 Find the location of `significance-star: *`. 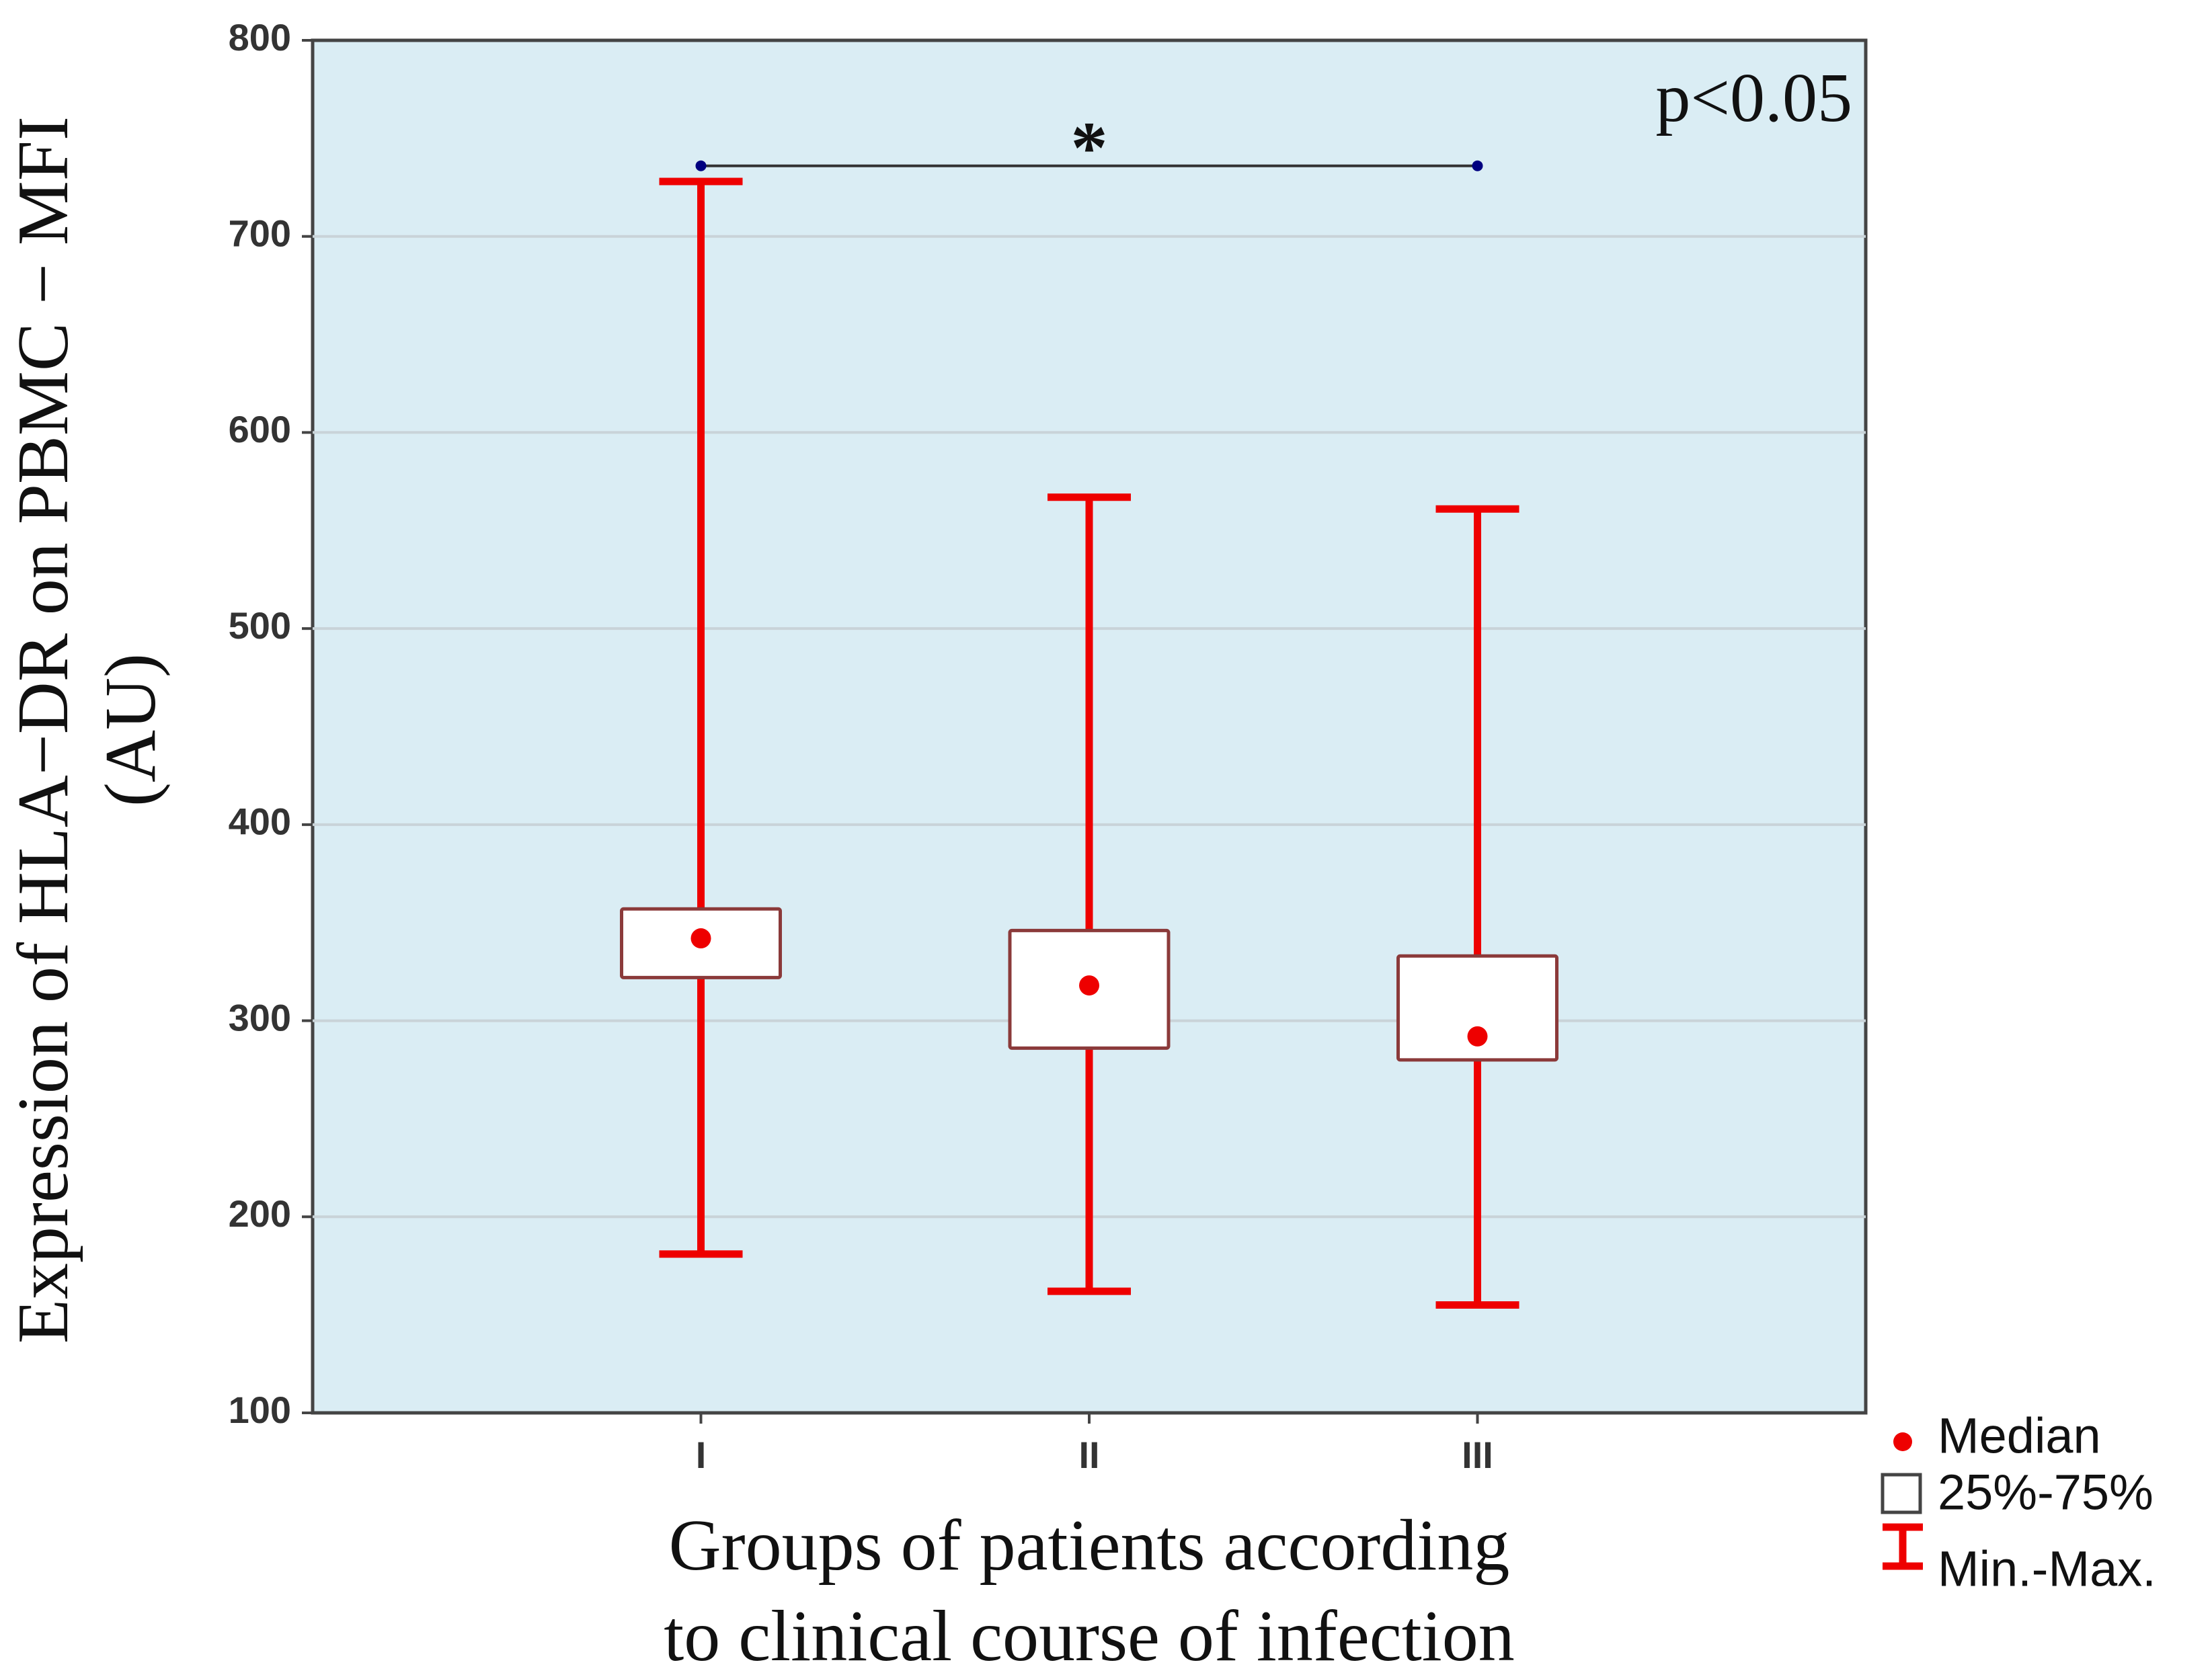

significance-star: * is located at coordinates (1089, 148).